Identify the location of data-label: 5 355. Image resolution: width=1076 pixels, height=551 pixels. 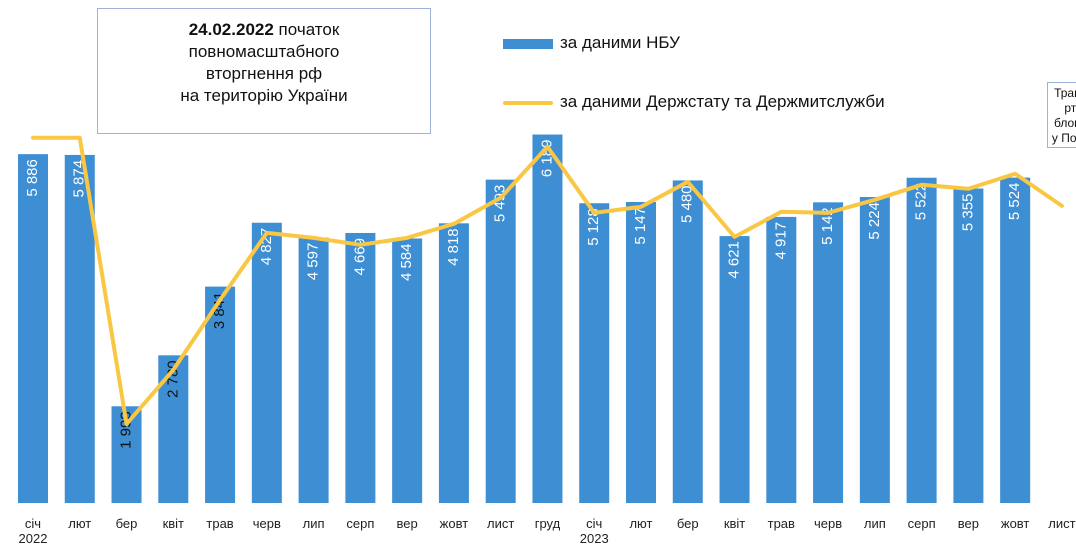
(967, 213).